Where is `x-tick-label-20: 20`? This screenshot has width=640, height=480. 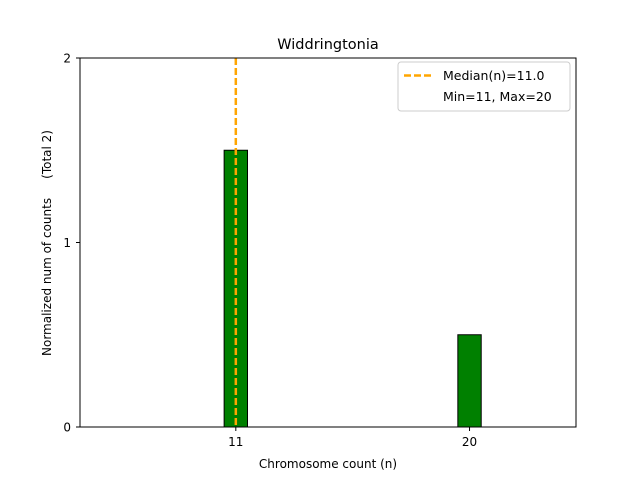
x-tick-label-20: 20 is located at coordinates (469, 442).